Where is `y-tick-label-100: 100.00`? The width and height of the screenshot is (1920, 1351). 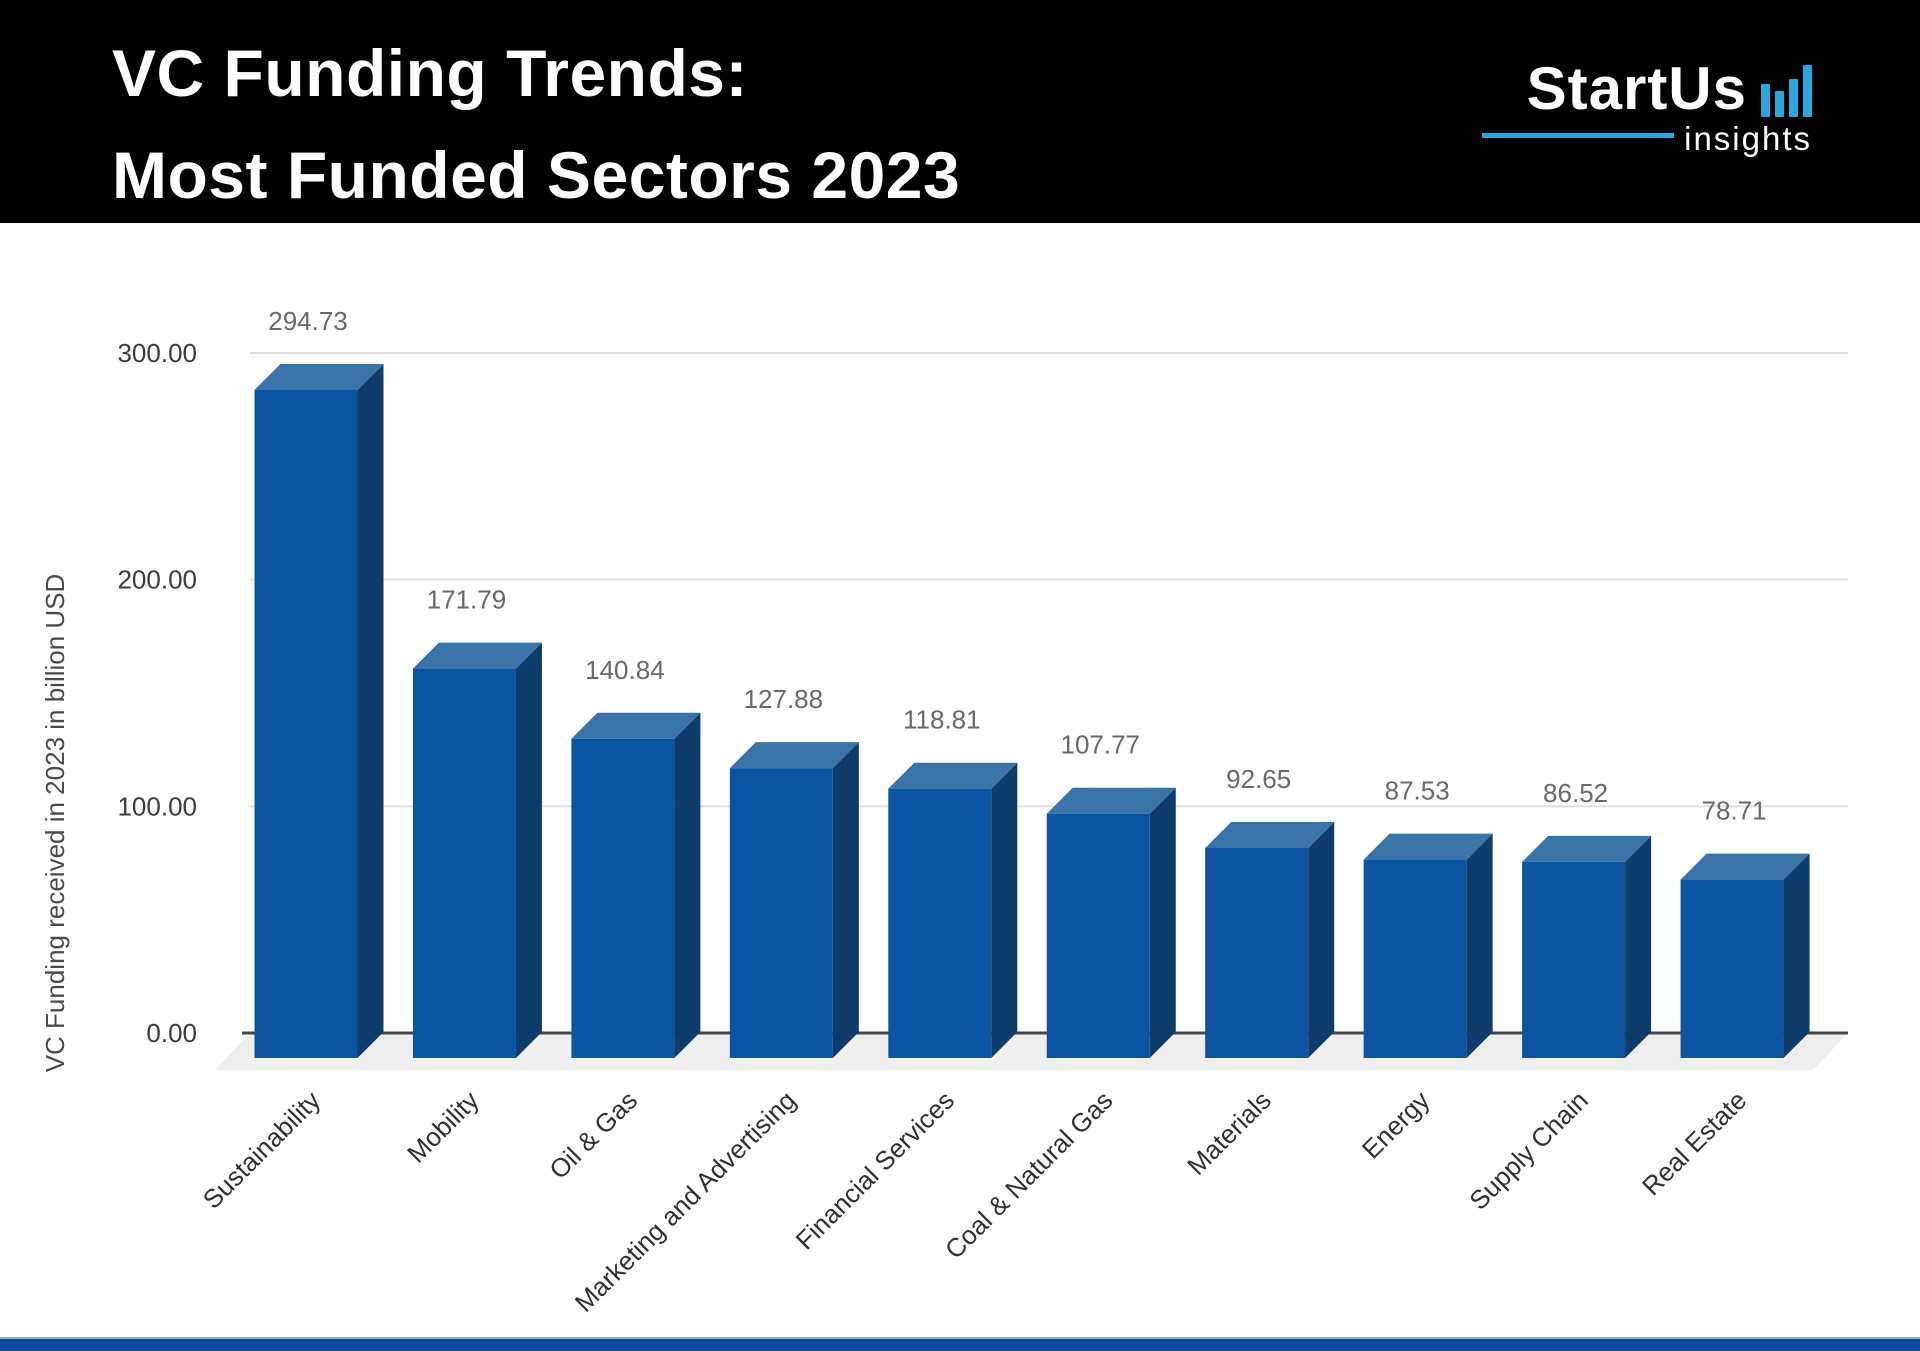
y-tick-label-100: 100.00 is located at coordinates (157, 806).